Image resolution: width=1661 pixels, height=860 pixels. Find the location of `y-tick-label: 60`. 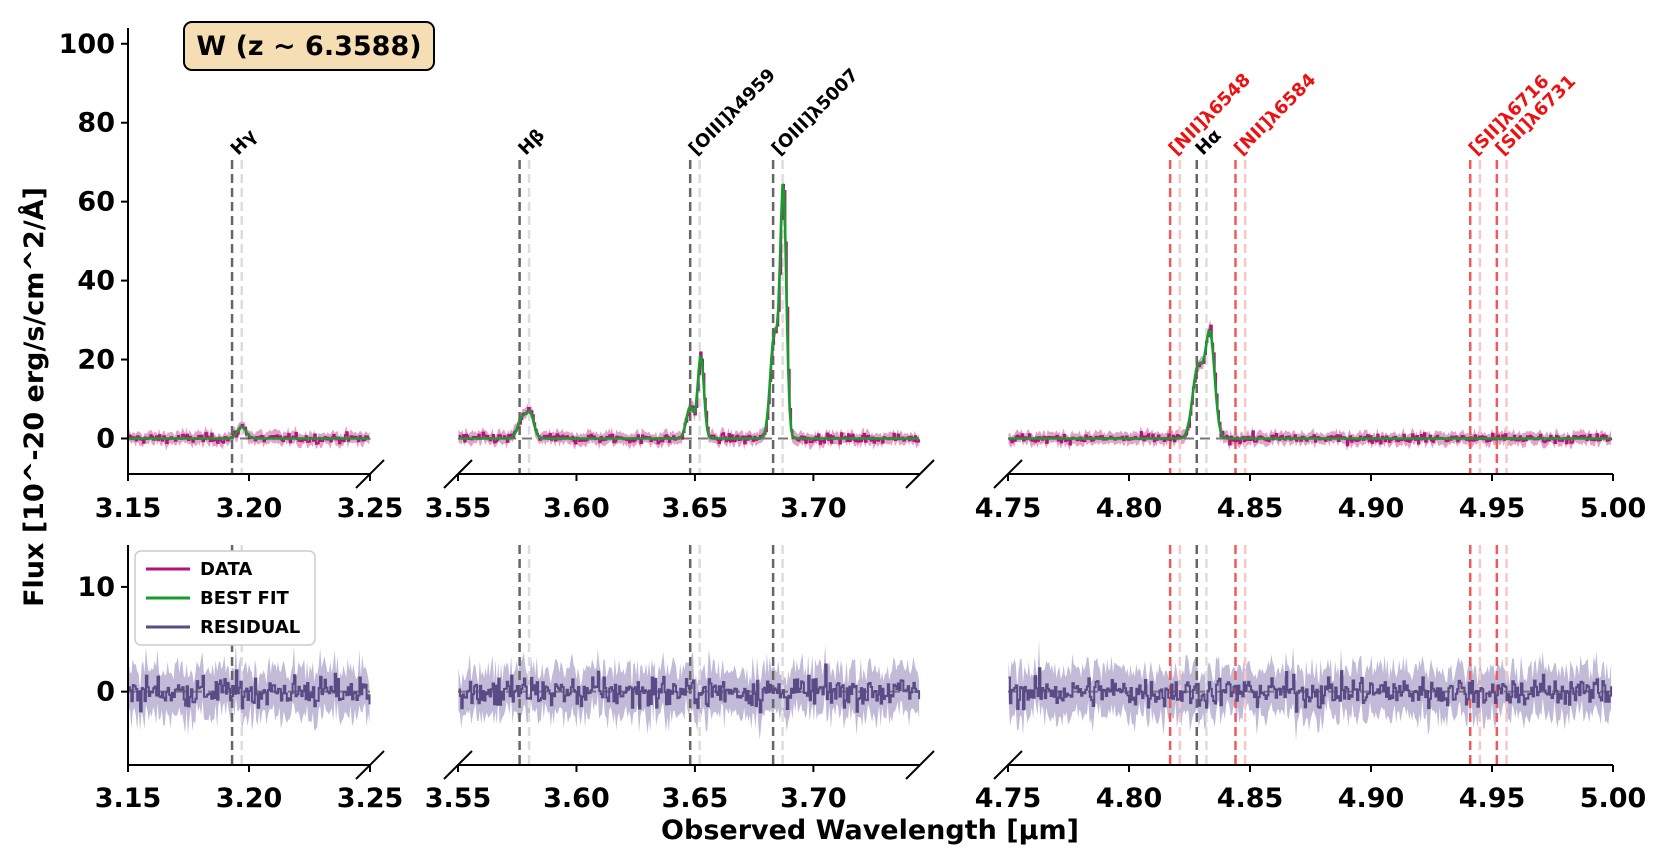

y-tick-label: 60 is located at coordinates (96, 202).